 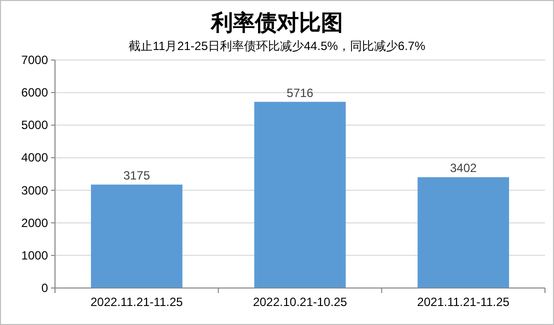 What do you see at coordinates (34, 157) in the screenshot?
I see `y-tick-label: 4000` at bounding box center [34, 157].